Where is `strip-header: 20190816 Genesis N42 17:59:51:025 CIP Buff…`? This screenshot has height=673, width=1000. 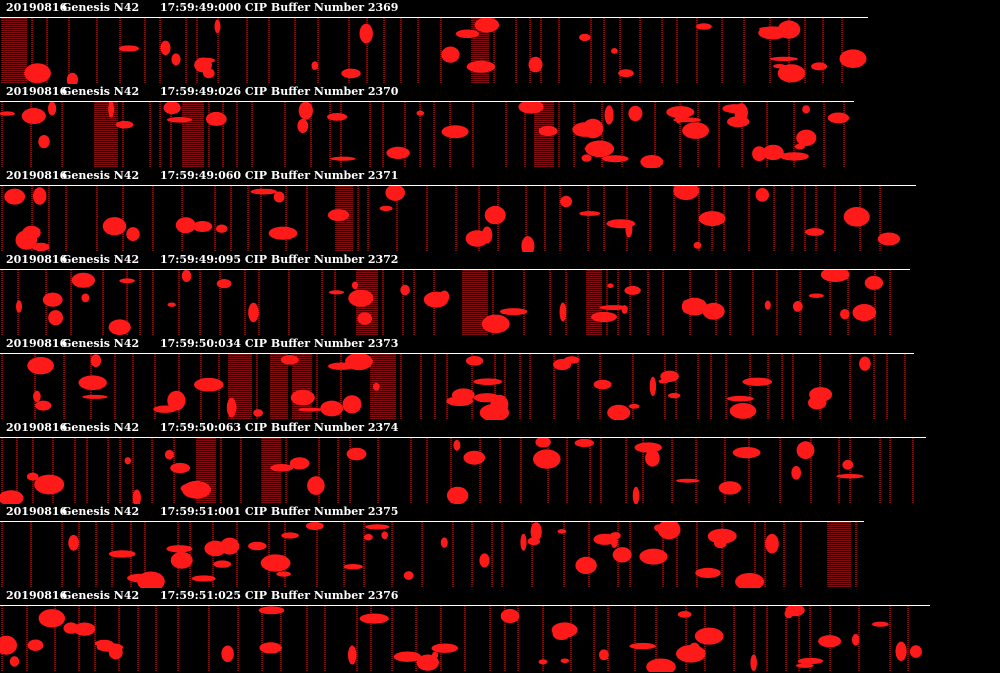
strip-header: 20190816 Genesis N42 17:59:51:025 CIP Buff… is located at coordinates (500, 596).